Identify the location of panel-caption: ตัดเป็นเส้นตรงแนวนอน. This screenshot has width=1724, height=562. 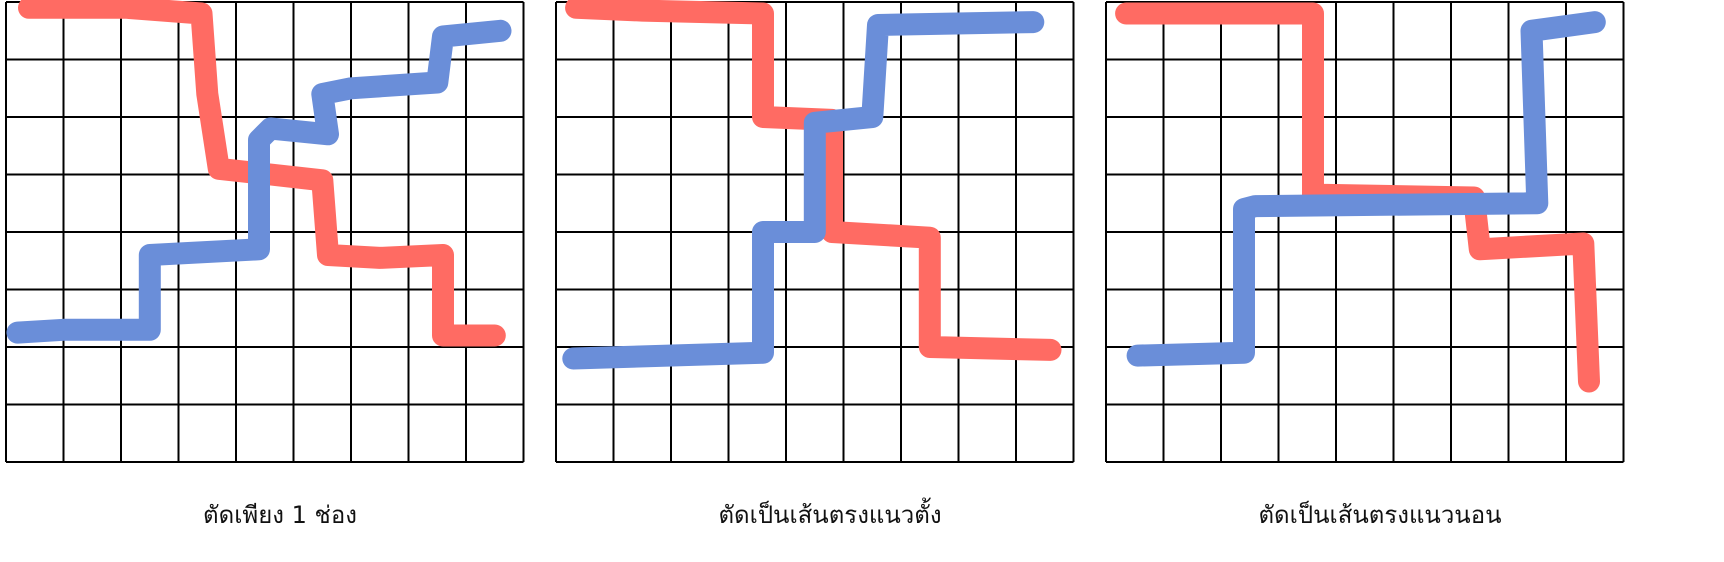
(1380, 515).